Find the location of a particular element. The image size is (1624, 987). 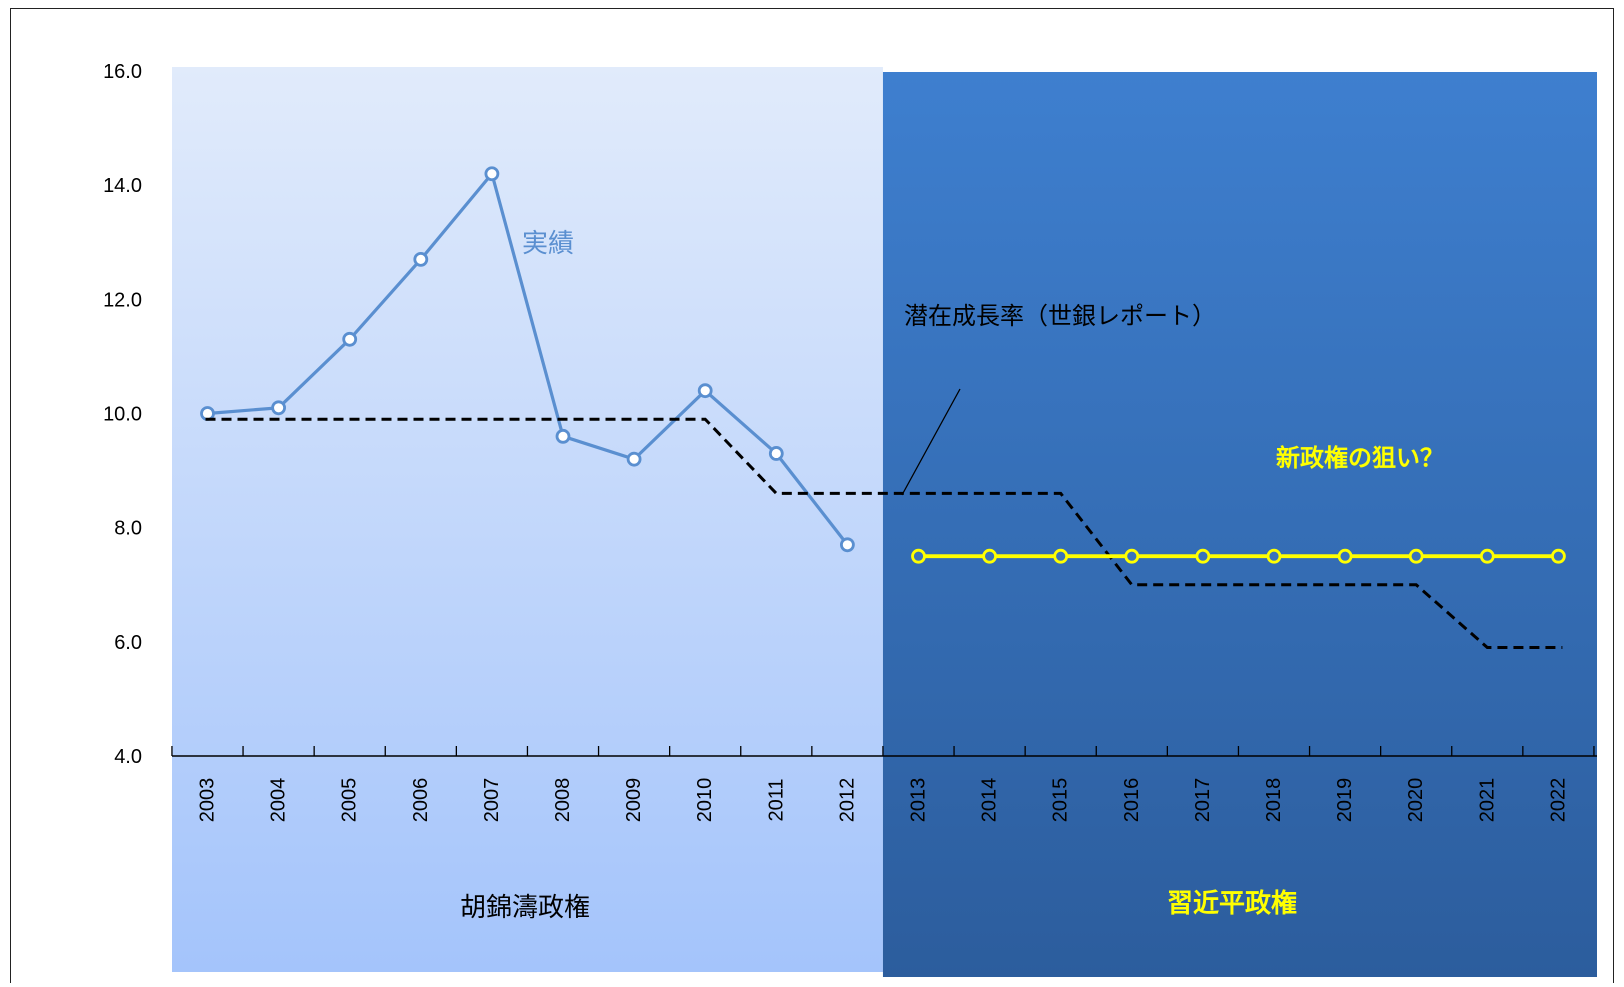

annotation-potential-growth: 潜在成長率（世銀レポート） is located at coordinates (1060, 316).